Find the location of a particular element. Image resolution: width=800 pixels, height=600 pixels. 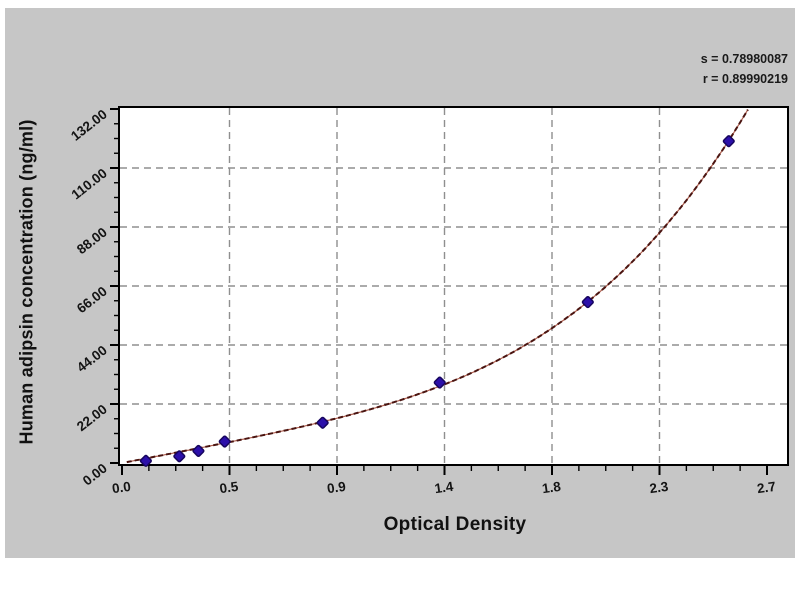

x-tick-label: 2.3 is located at coordinates (659, 488).